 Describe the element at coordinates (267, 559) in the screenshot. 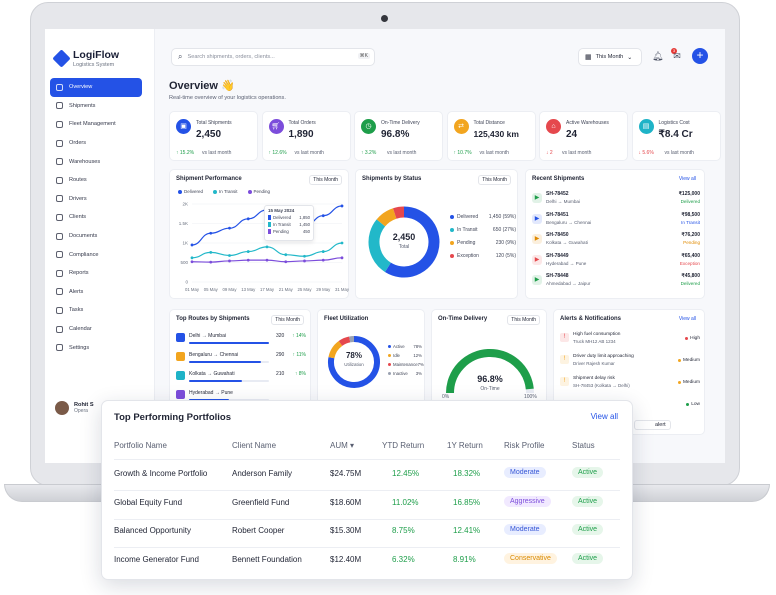

I see `client-name: Bennett Foundation` at that location.